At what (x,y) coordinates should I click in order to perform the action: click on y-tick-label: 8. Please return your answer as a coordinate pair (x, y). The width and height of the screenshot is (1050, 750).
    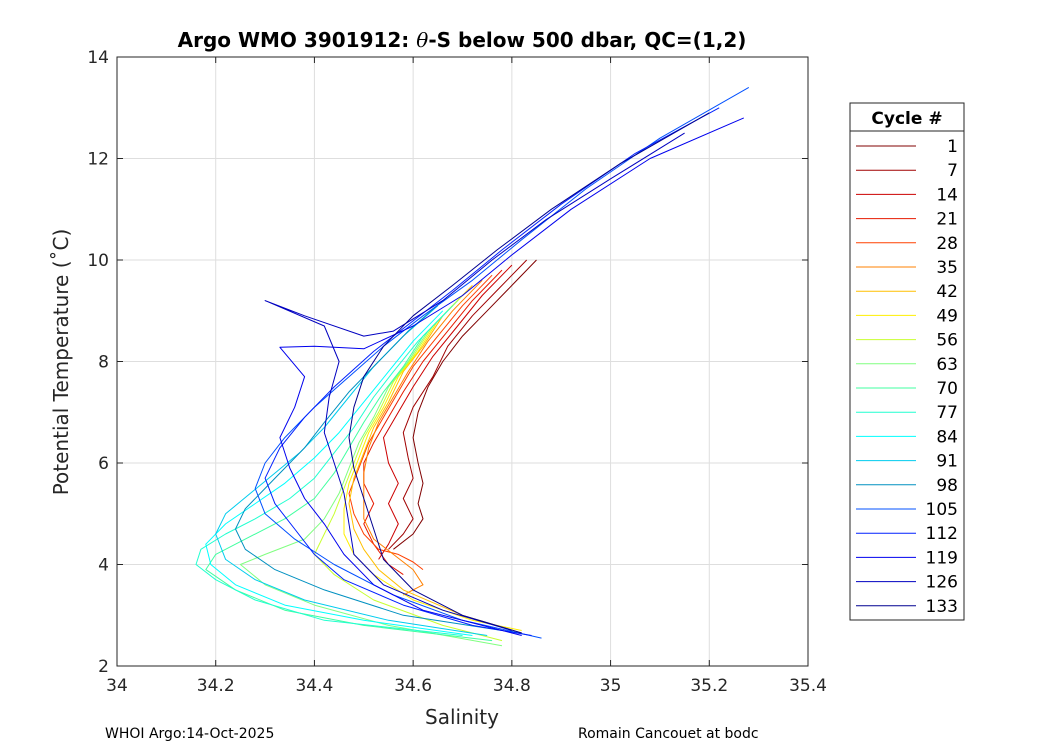
    Looking at the image, I should click on (103, 363).